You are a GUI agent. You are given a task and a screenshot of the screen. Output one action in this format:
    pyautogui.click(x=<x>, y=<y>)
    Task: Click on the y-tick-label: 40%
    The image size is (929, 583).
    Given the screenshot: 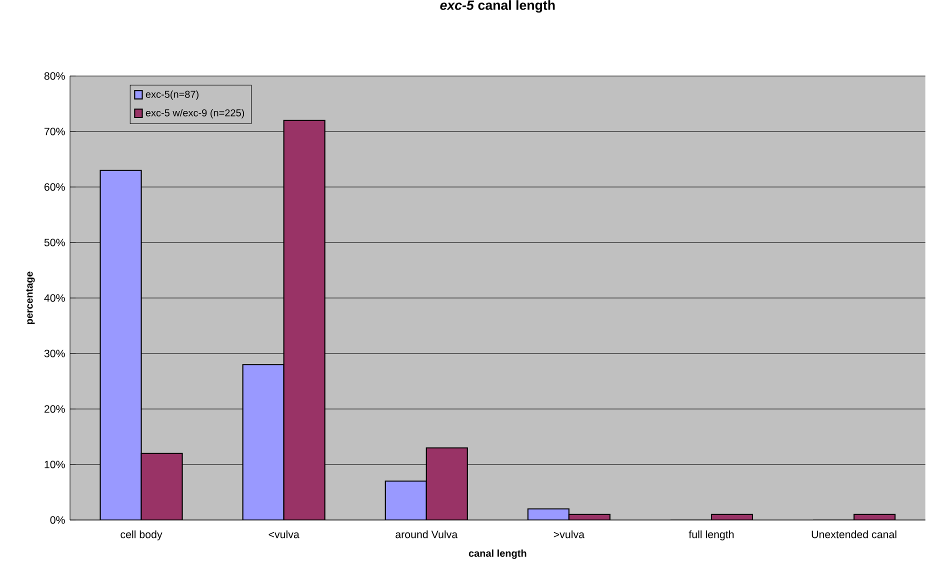 What is the action you would take?
    pyautogui.click(x=54, y=298)
    